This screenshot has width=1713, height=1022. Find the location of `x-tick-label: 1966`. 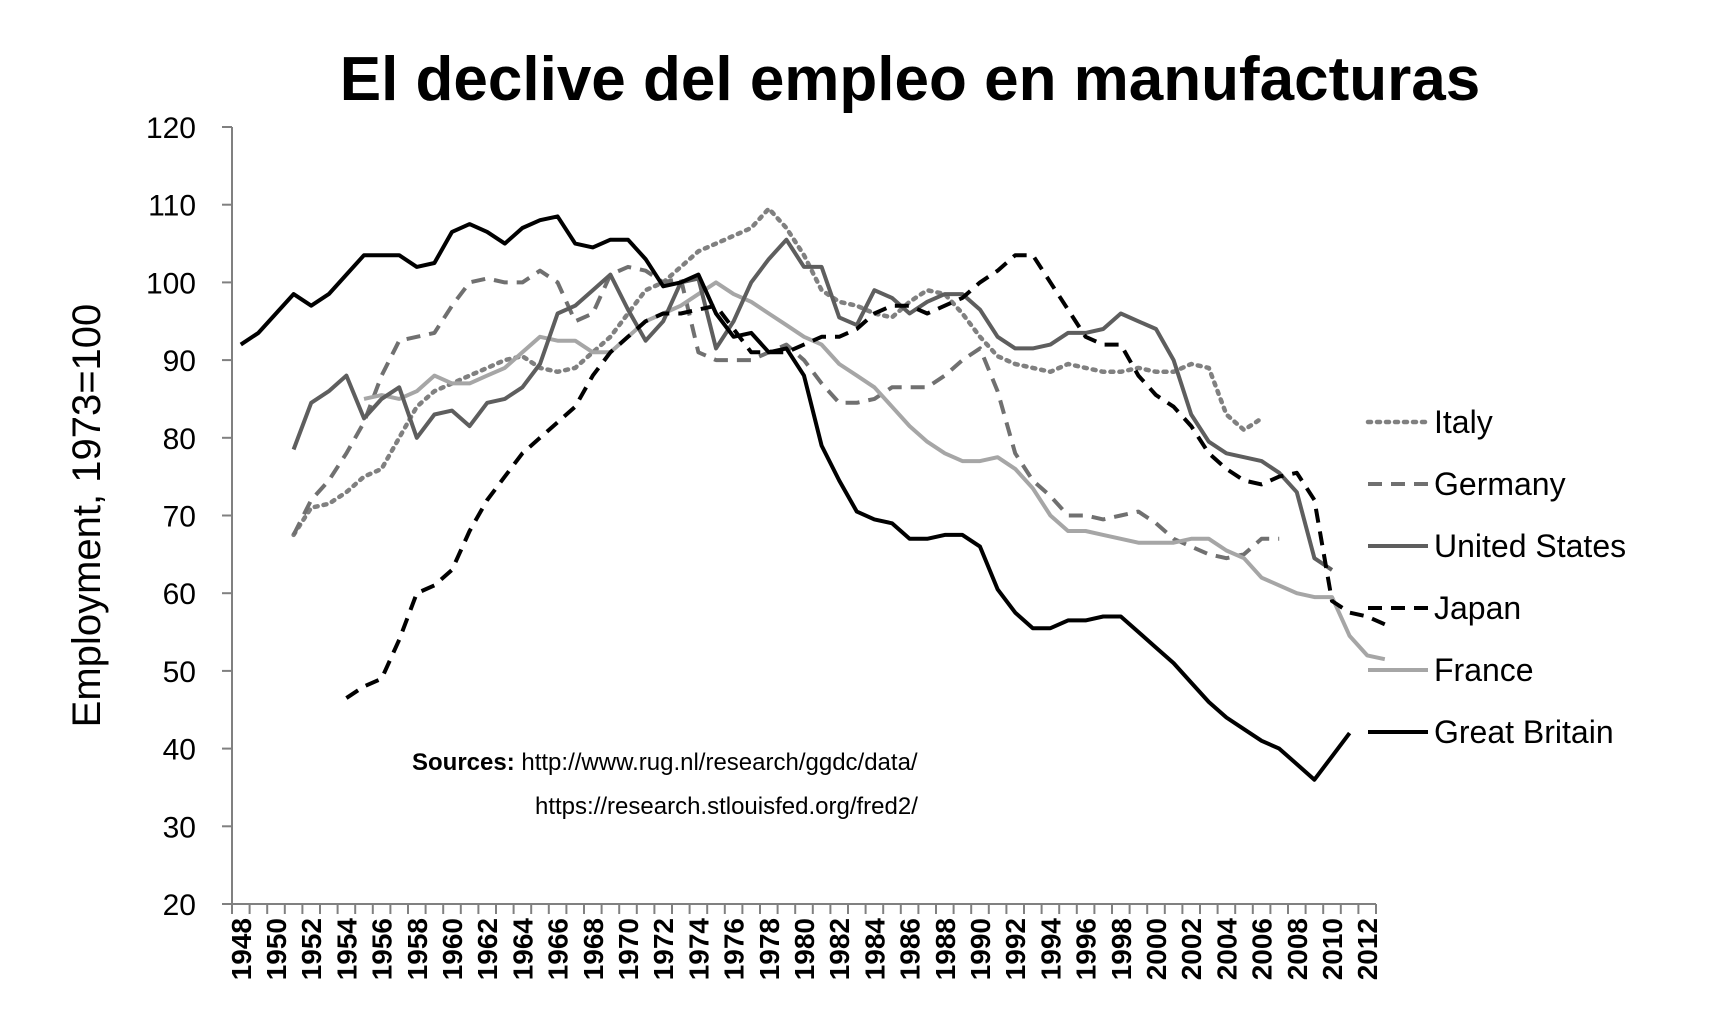

x-tick-label: 1966 is located at coordinates (558, 949).